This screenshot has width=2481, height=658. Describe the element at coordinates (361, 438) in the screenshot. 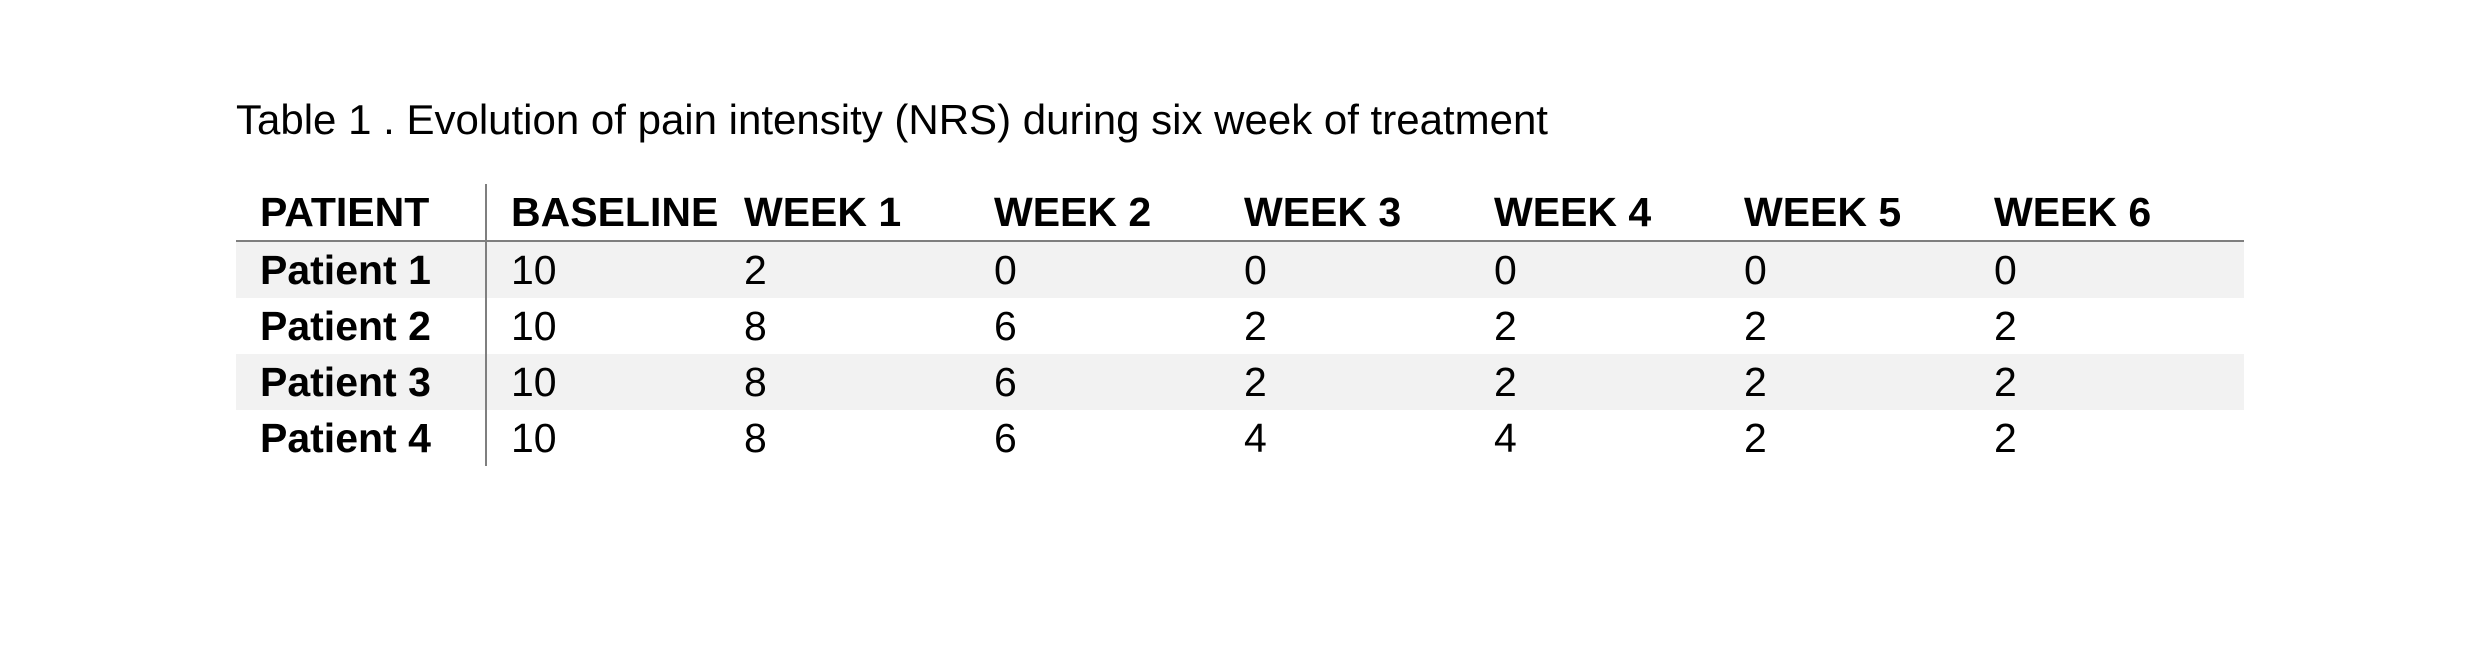

I see `patient-name-cell: Patient 4` at that location.